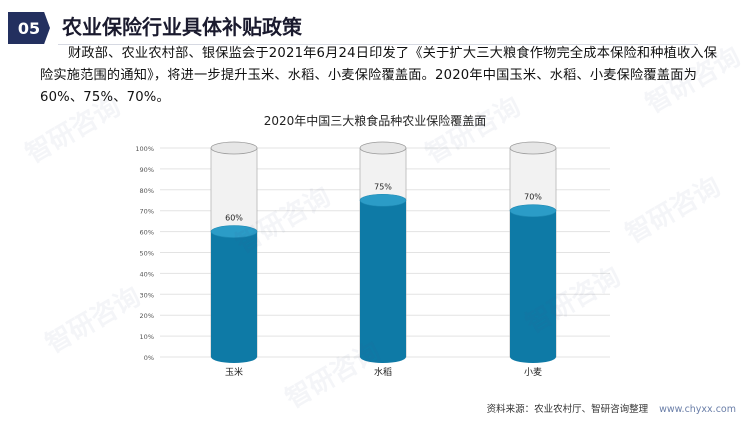 The image size is (750, 421). I want to click on y-tick-label: 50%, so click(147, 254).